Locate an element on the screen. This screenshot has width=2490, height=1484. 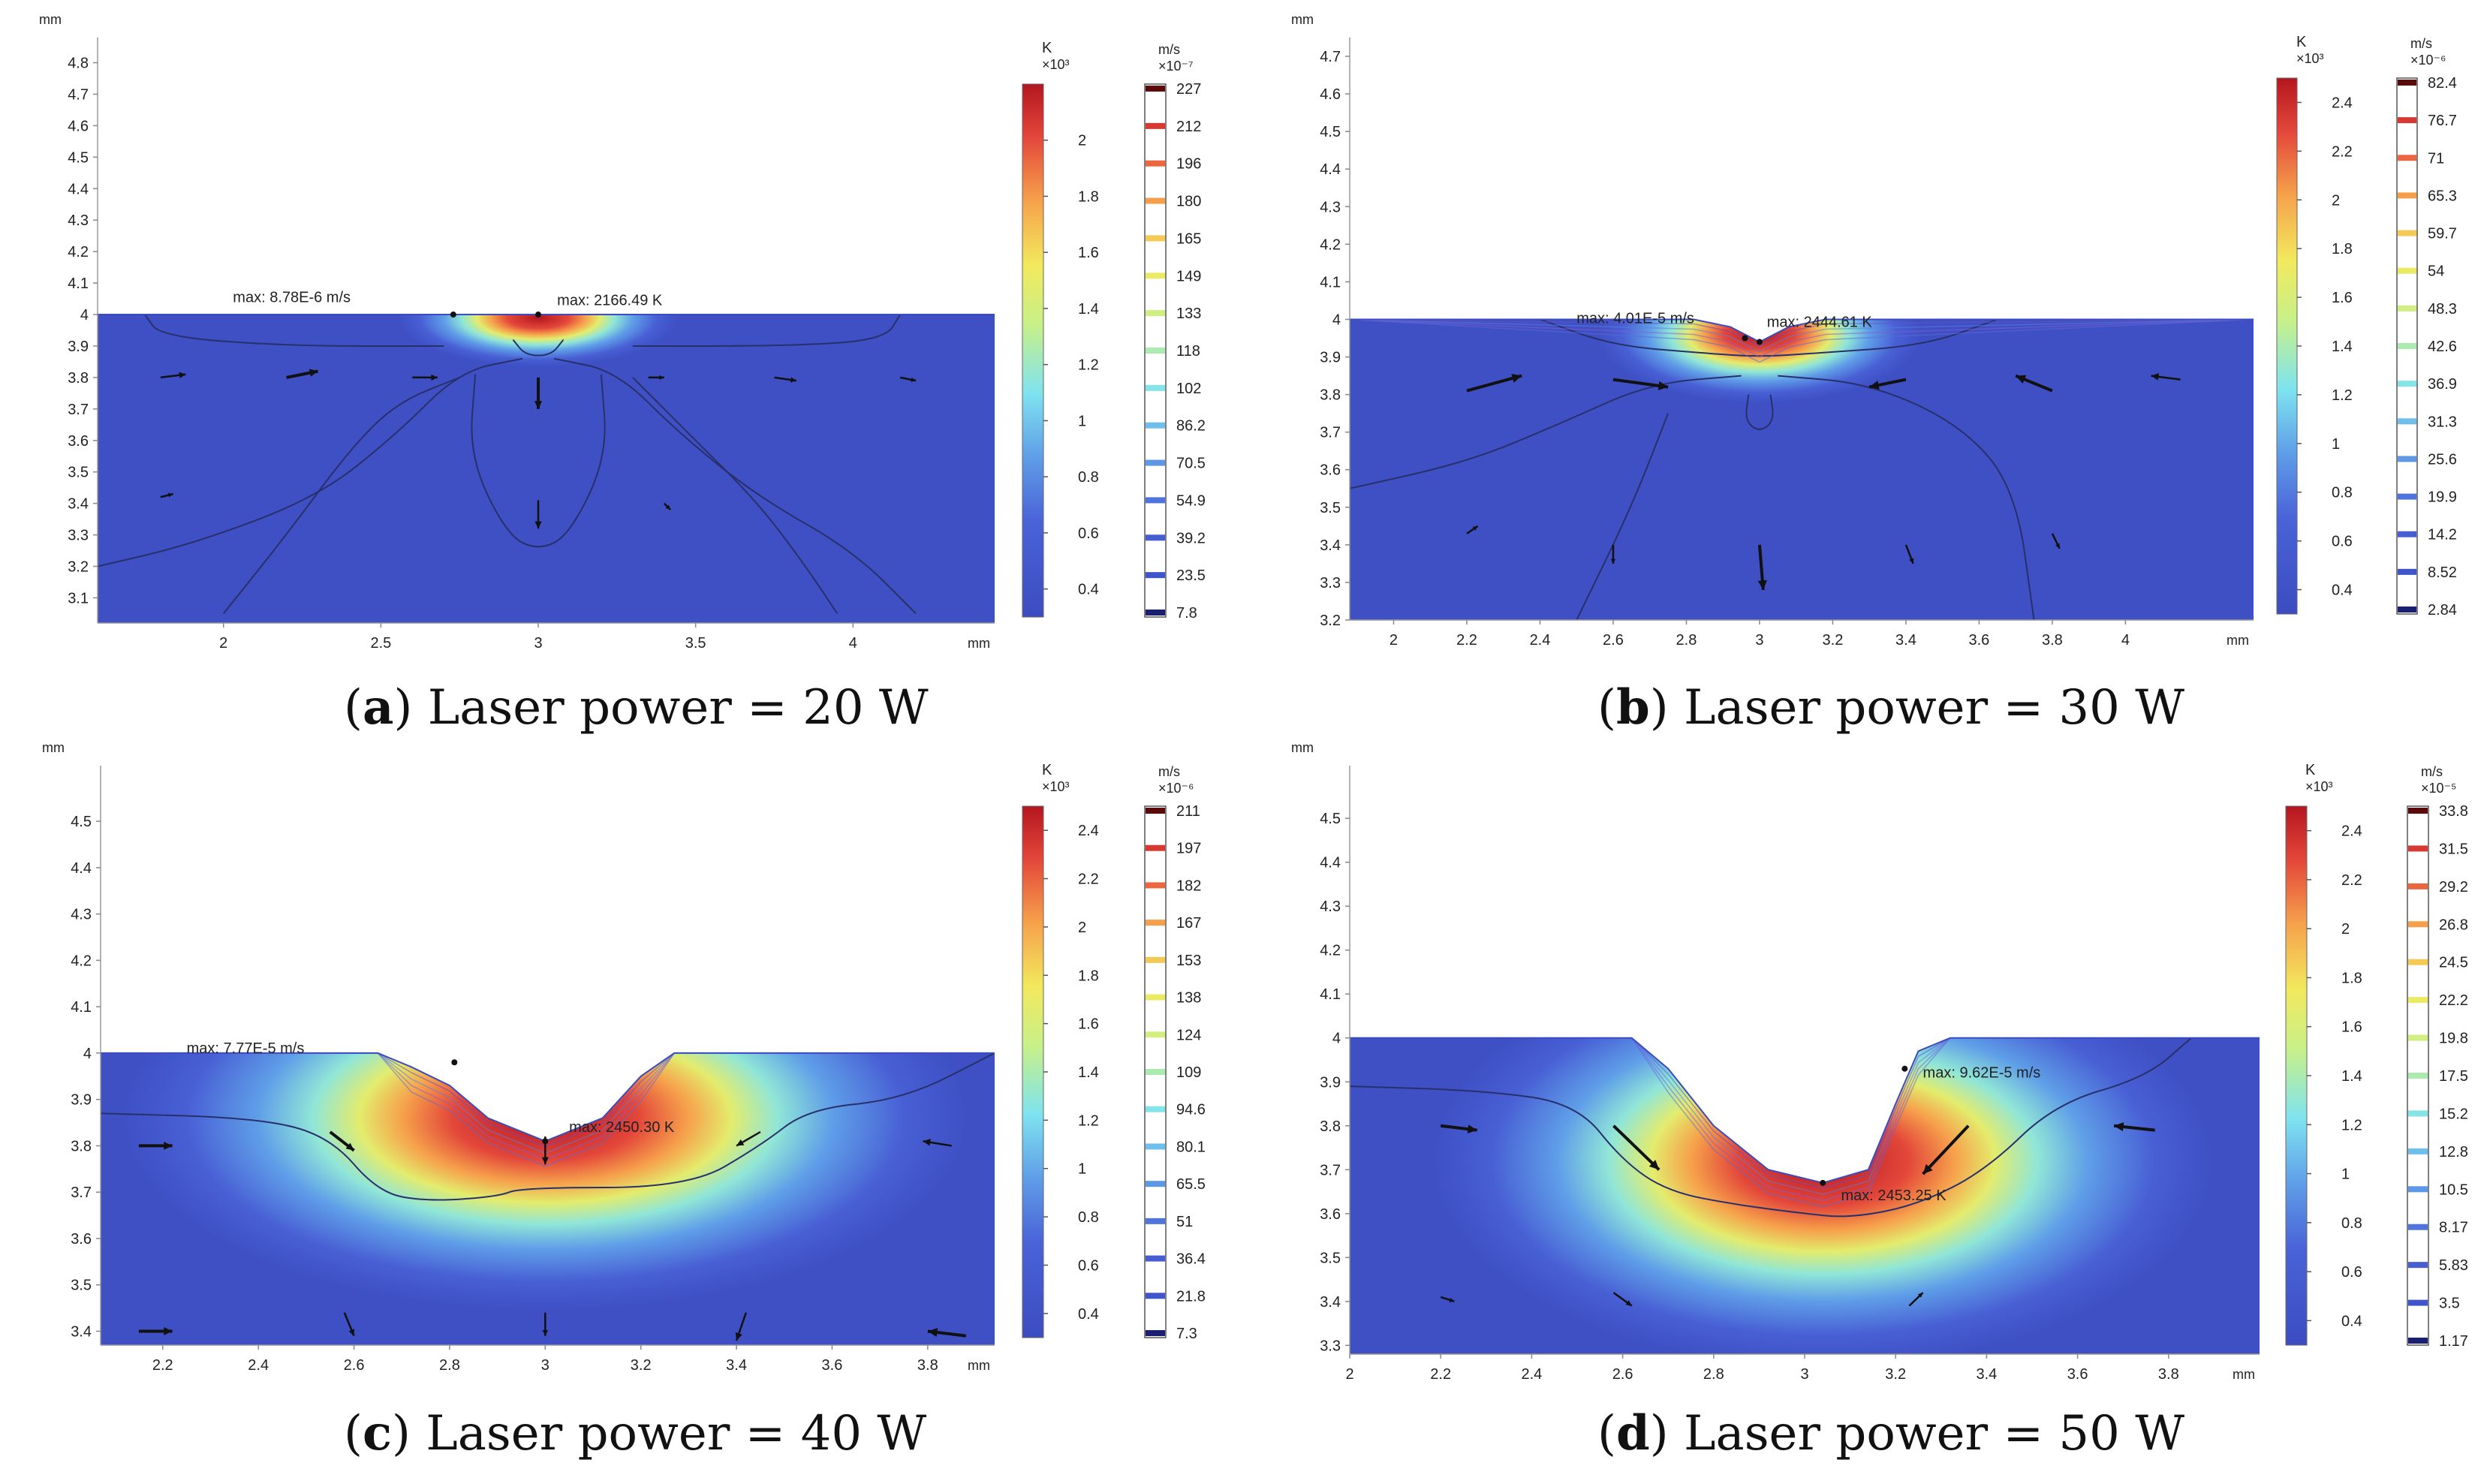
colorbar-tick-label: 2.2 is located at coordinates (2351, 880).